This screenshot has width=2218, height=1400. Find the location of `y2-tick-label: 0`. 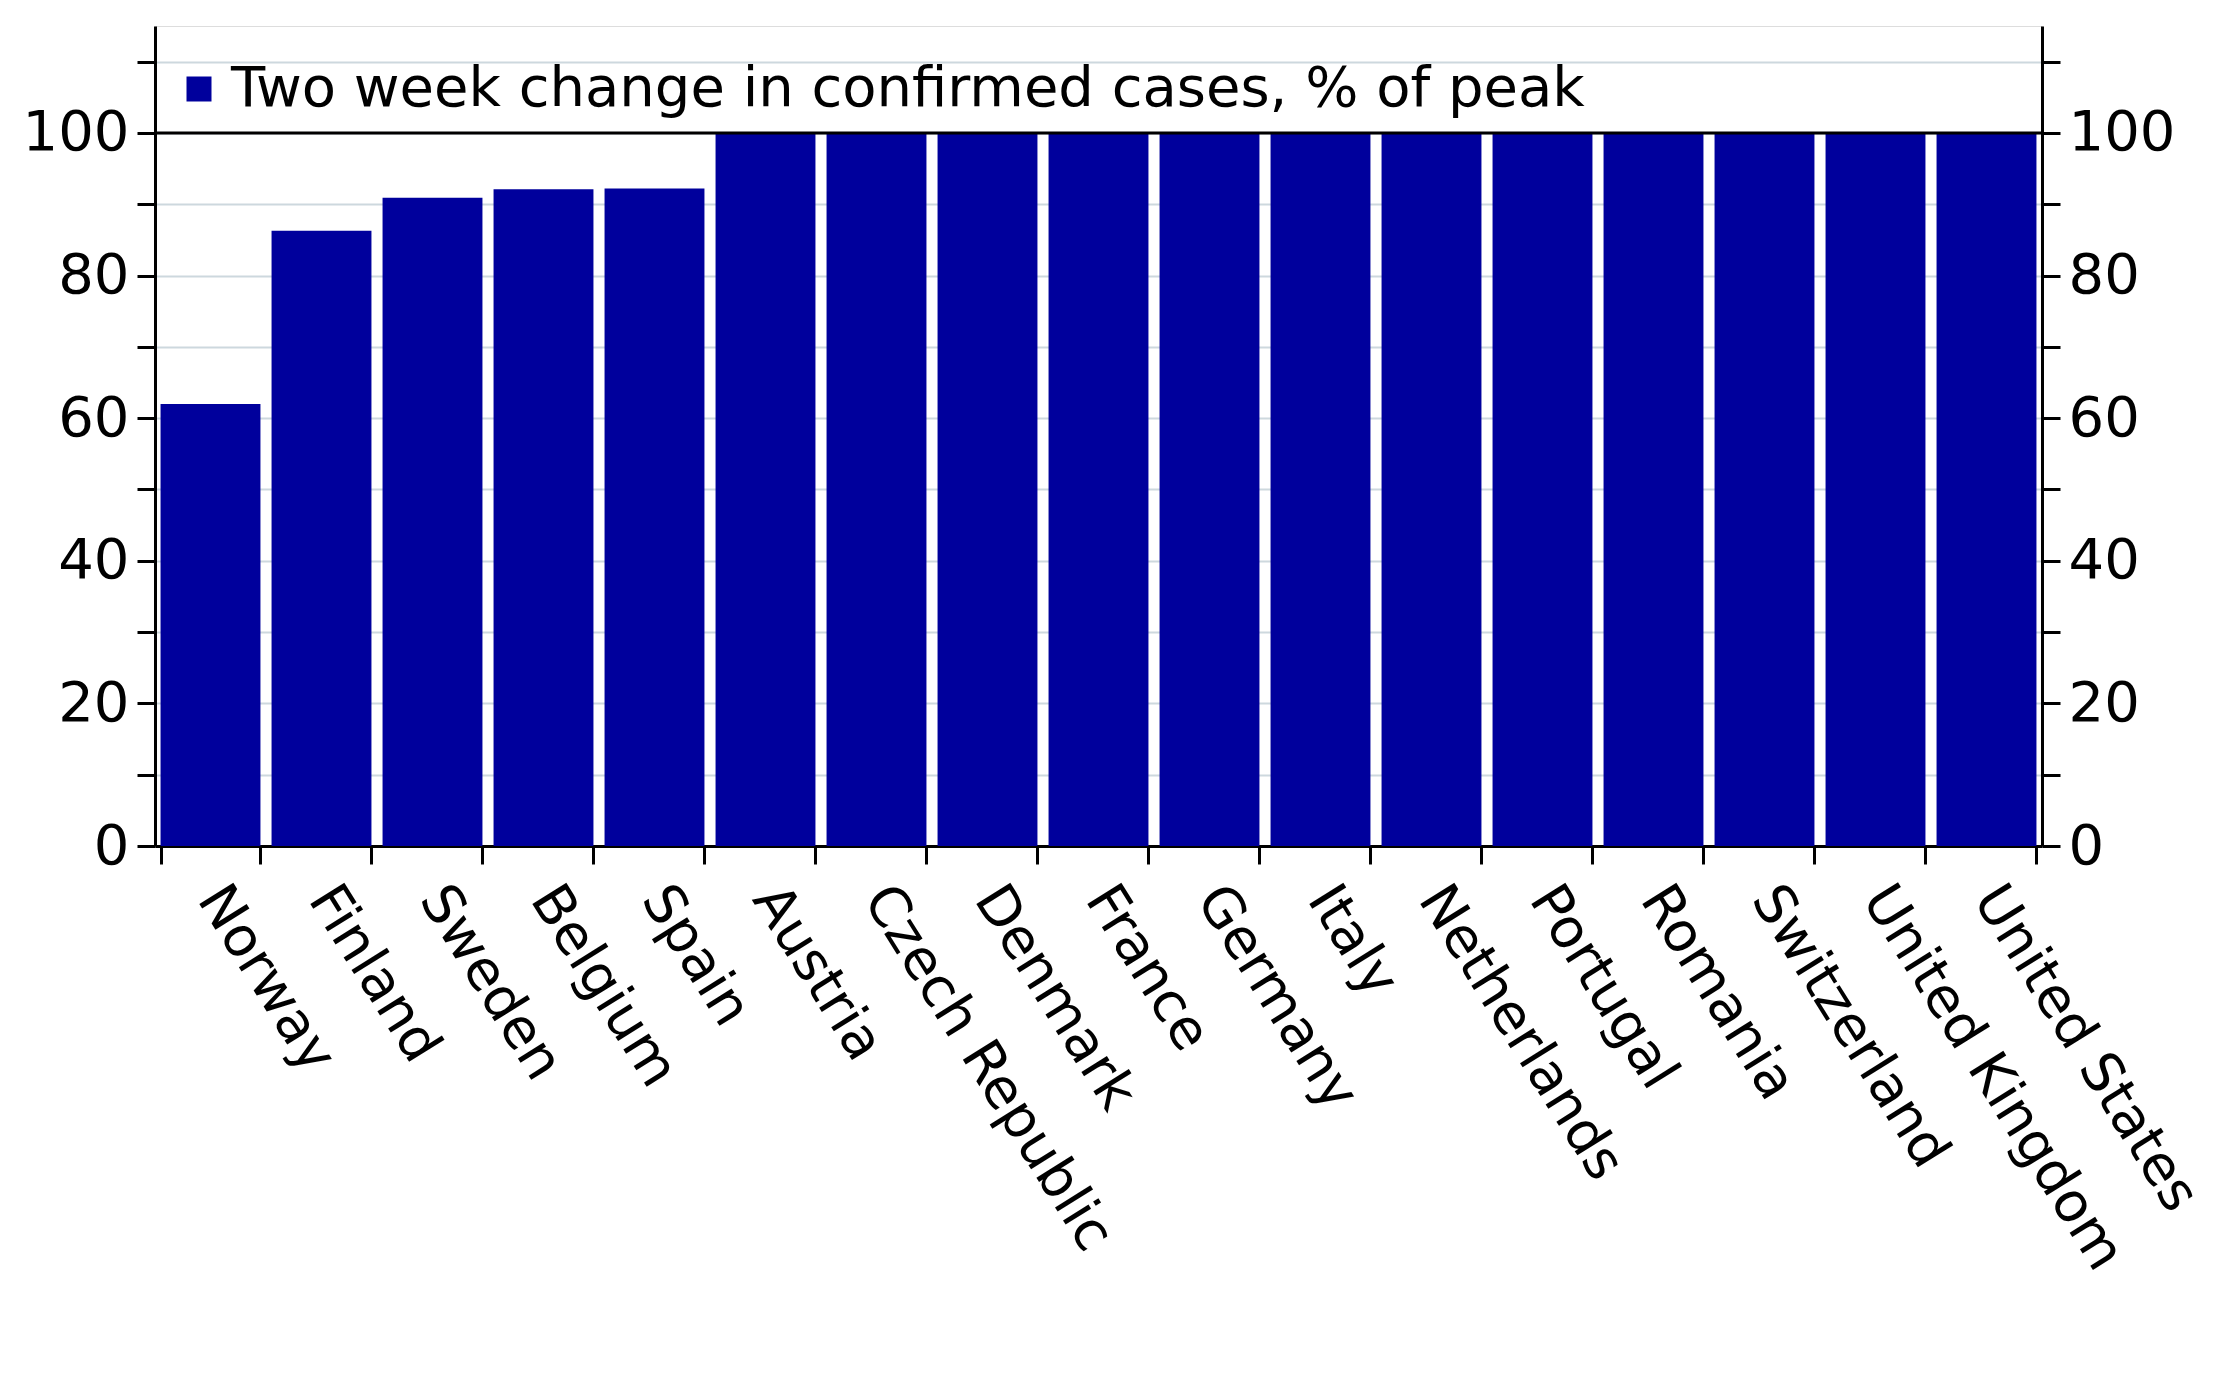

y2-tick-label: 0 is located at coordinates (2086, 844).